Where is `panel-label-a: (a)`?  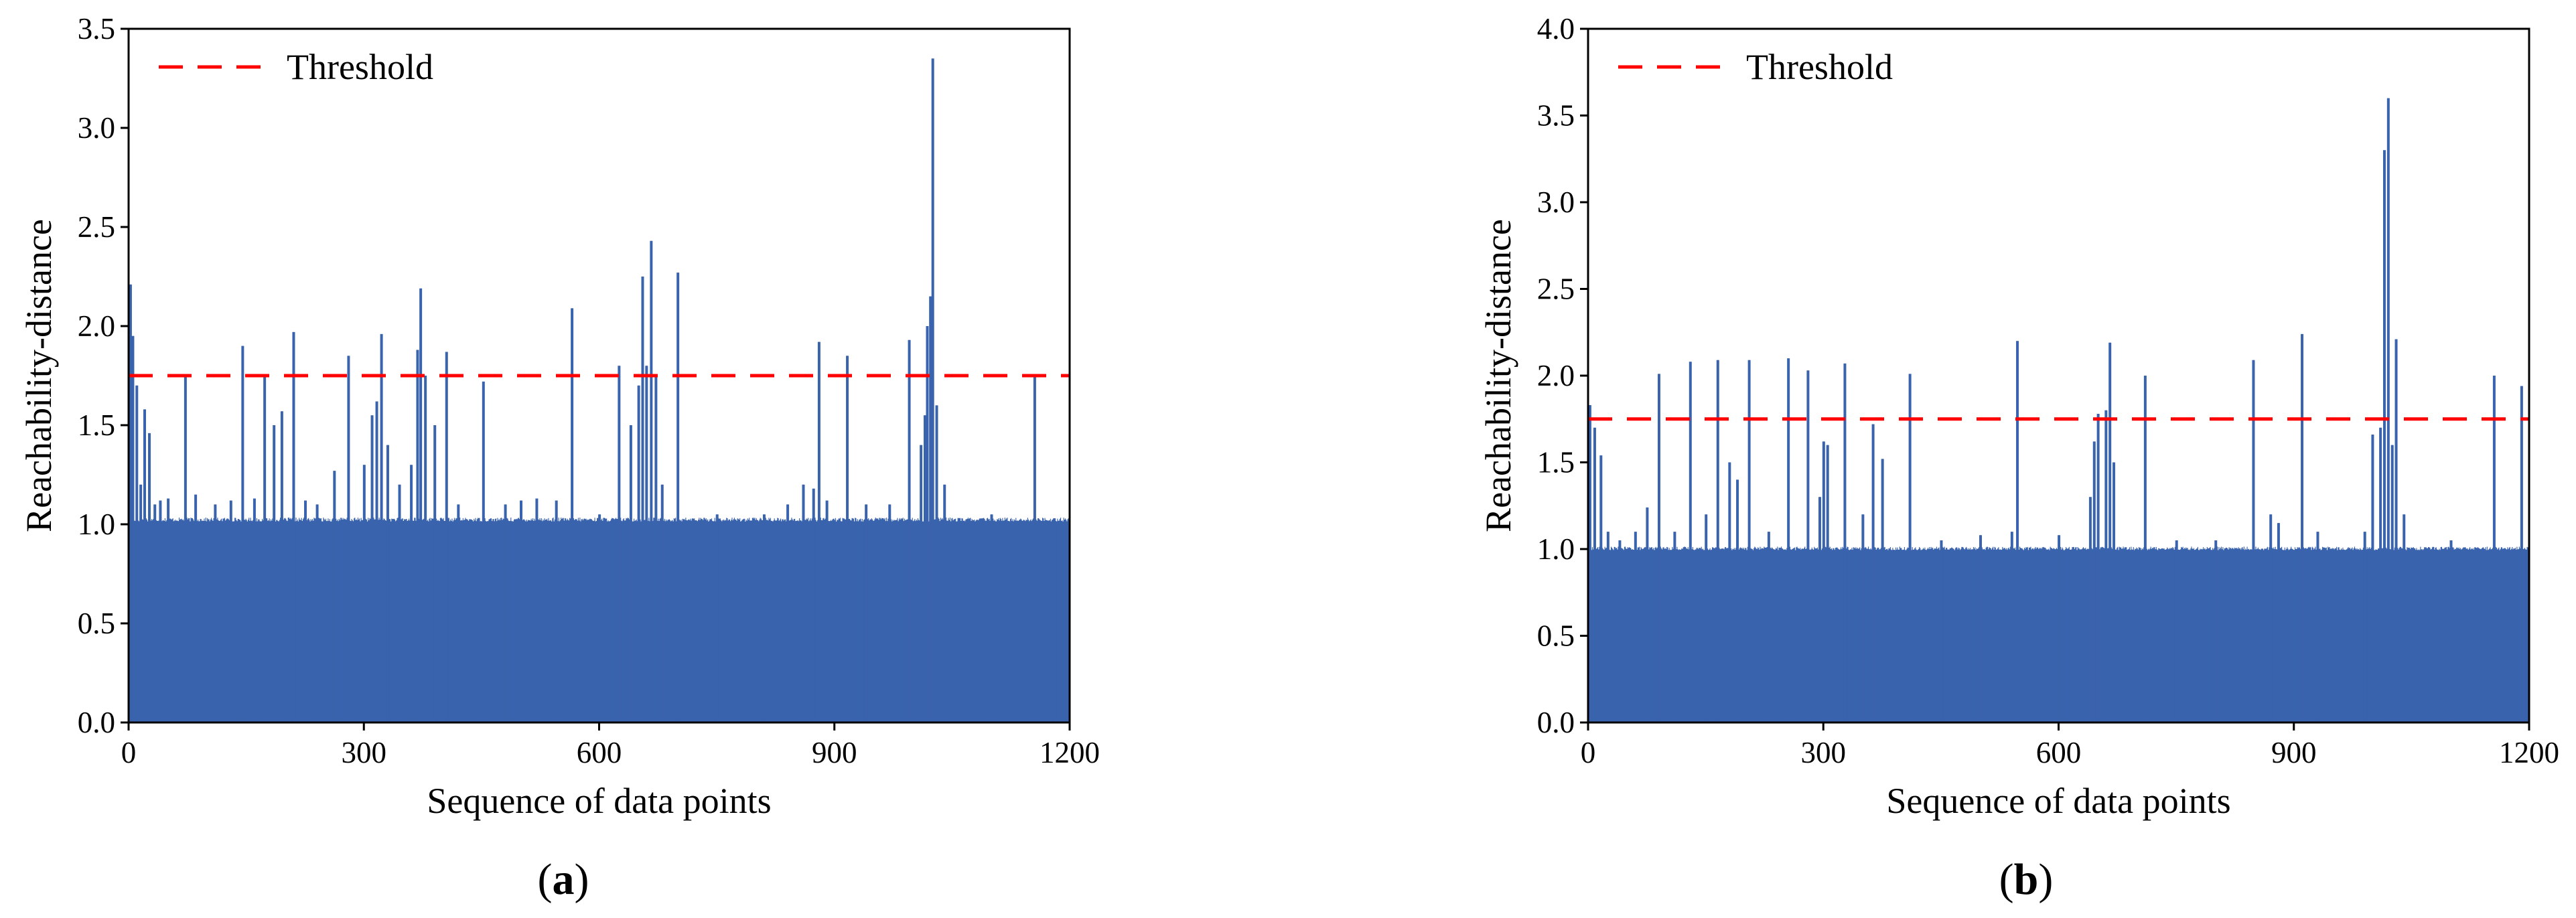
panel-label-a: (a) is located at coordinates (563, 879).